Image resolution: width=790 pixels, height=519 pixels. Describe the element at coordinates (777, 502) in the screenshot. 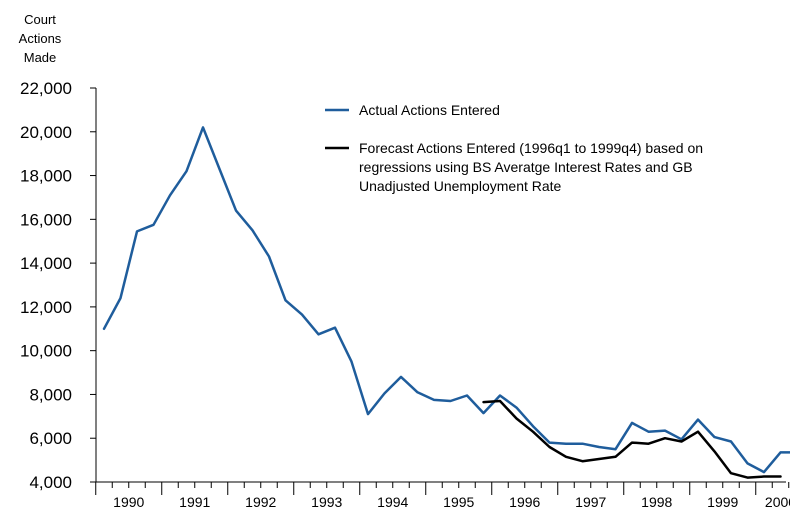

I see `x-tick-label: 2000` at that location.